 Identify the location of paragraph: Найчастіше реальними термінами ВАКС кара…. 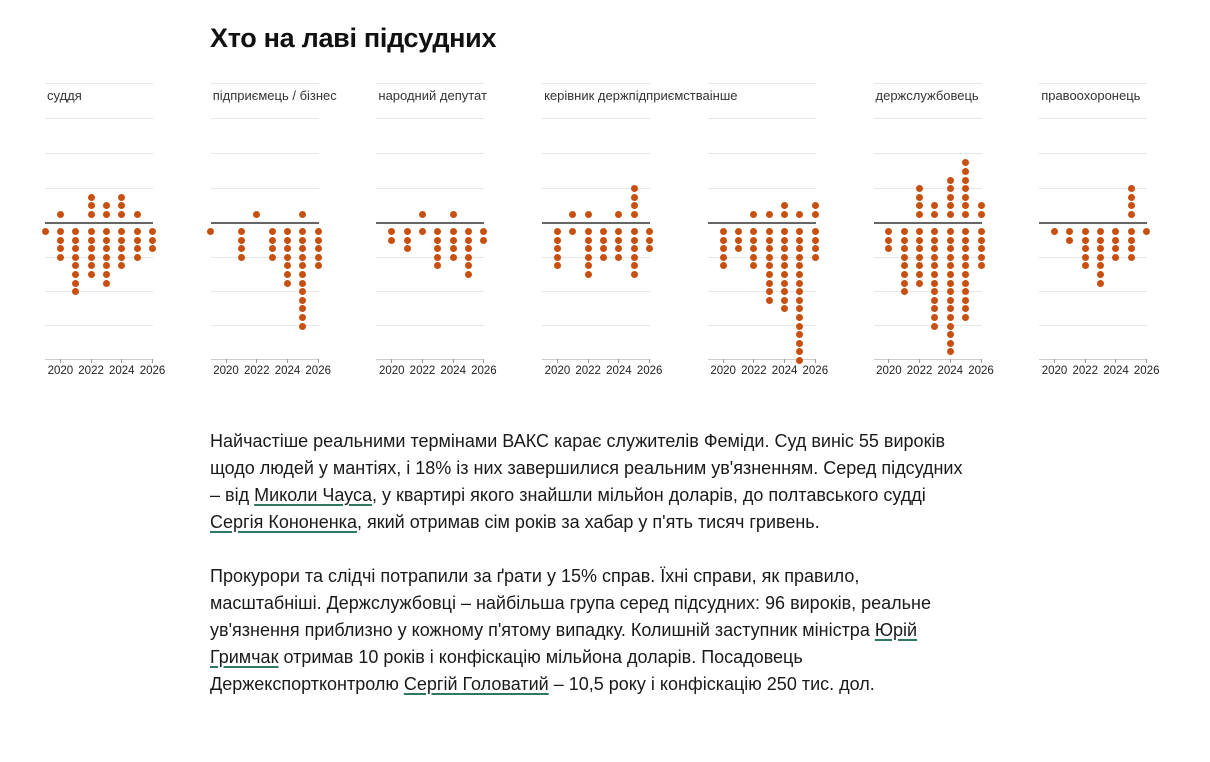
(589, 482).